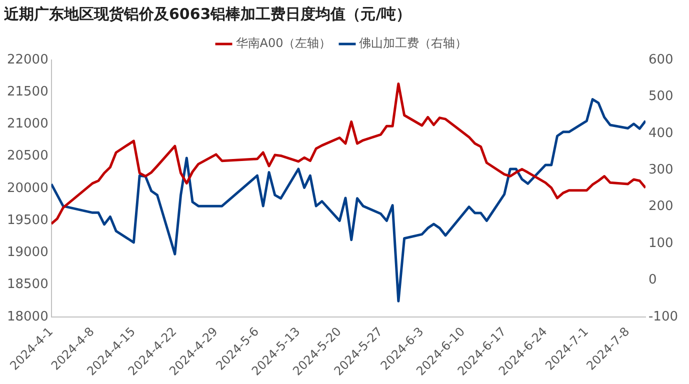 The width and height of the screenshot is (689, 384). I want to click on y-tick-label: 21000, so click(27, 124).